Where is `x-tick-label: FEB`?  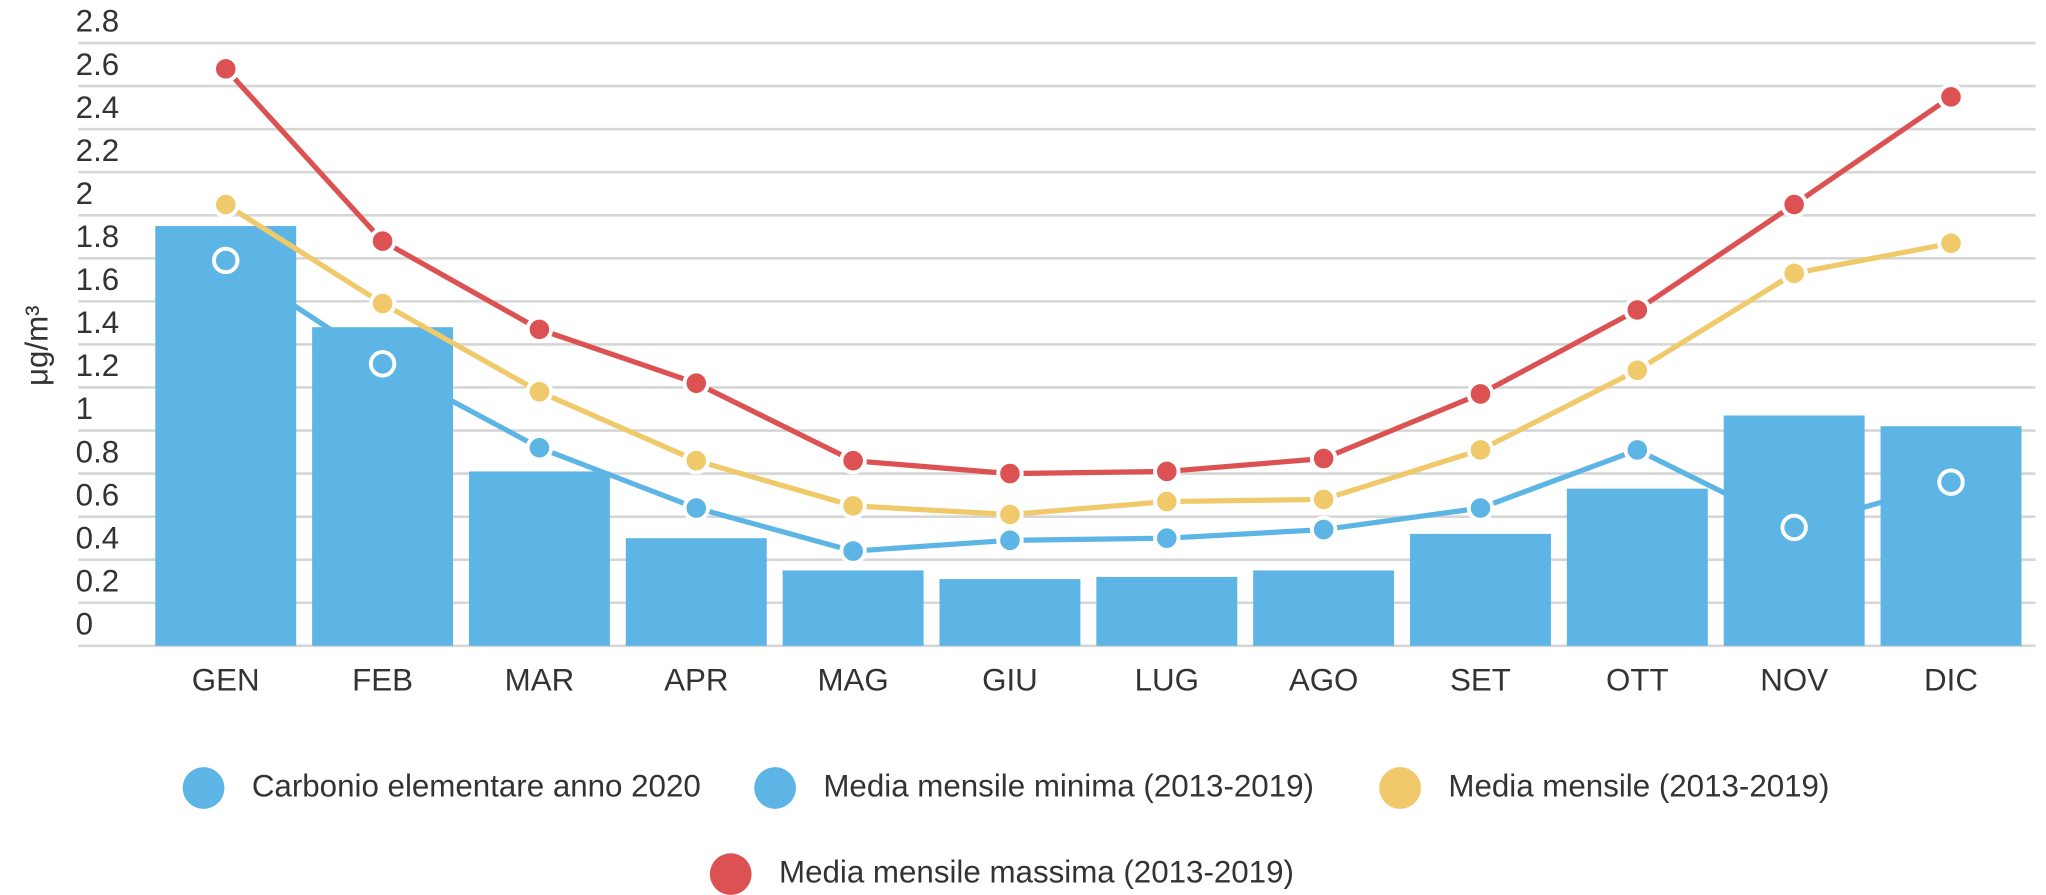
x-tick-label: FEB is located at coordinates (382, 680).